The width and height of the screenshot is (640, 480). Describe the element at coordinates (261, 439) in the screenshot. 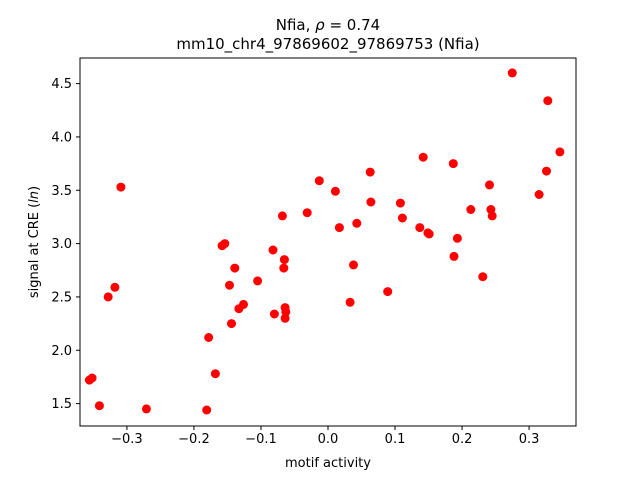

I see `x-tick-label: −0.1` at that location.